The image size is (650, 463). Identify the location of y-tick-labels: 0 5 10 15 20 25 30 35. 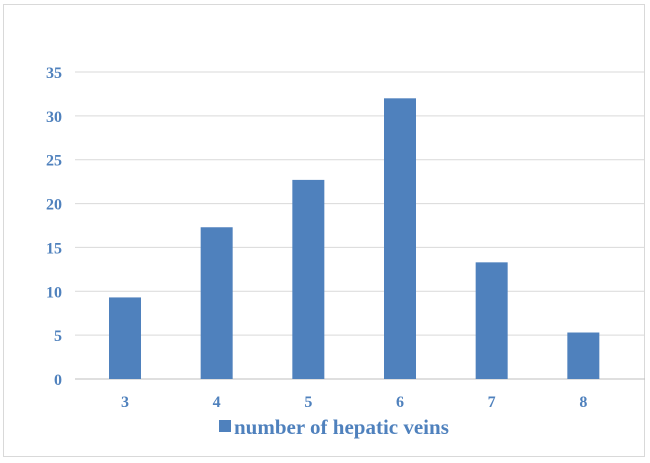
(54, 227).